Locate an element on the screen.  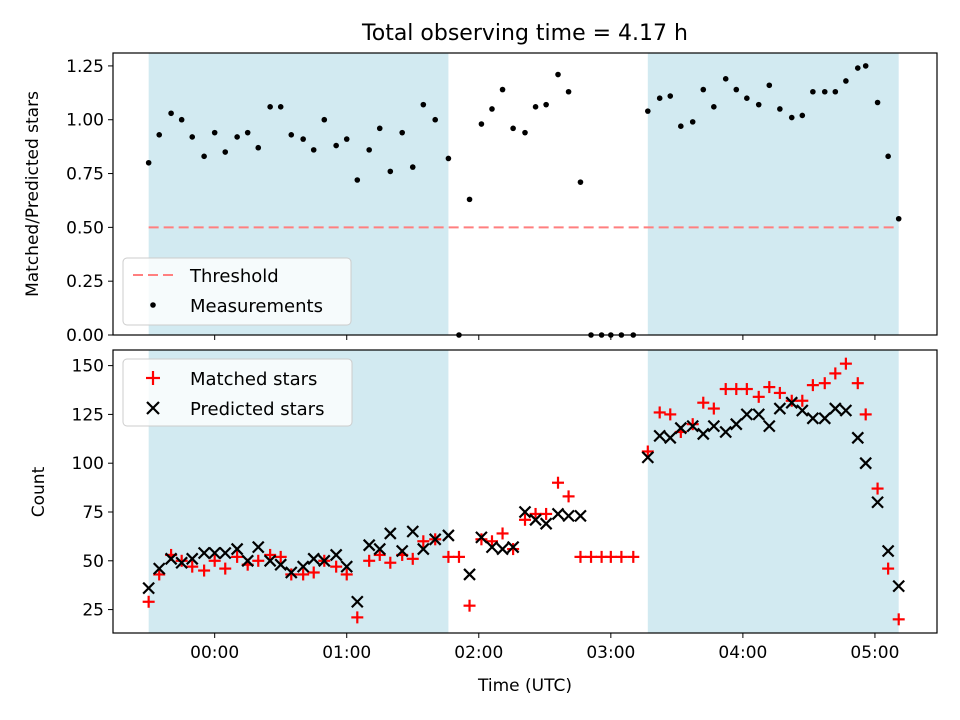
y-tick-label: 50 is located at coordinates (93, 562).